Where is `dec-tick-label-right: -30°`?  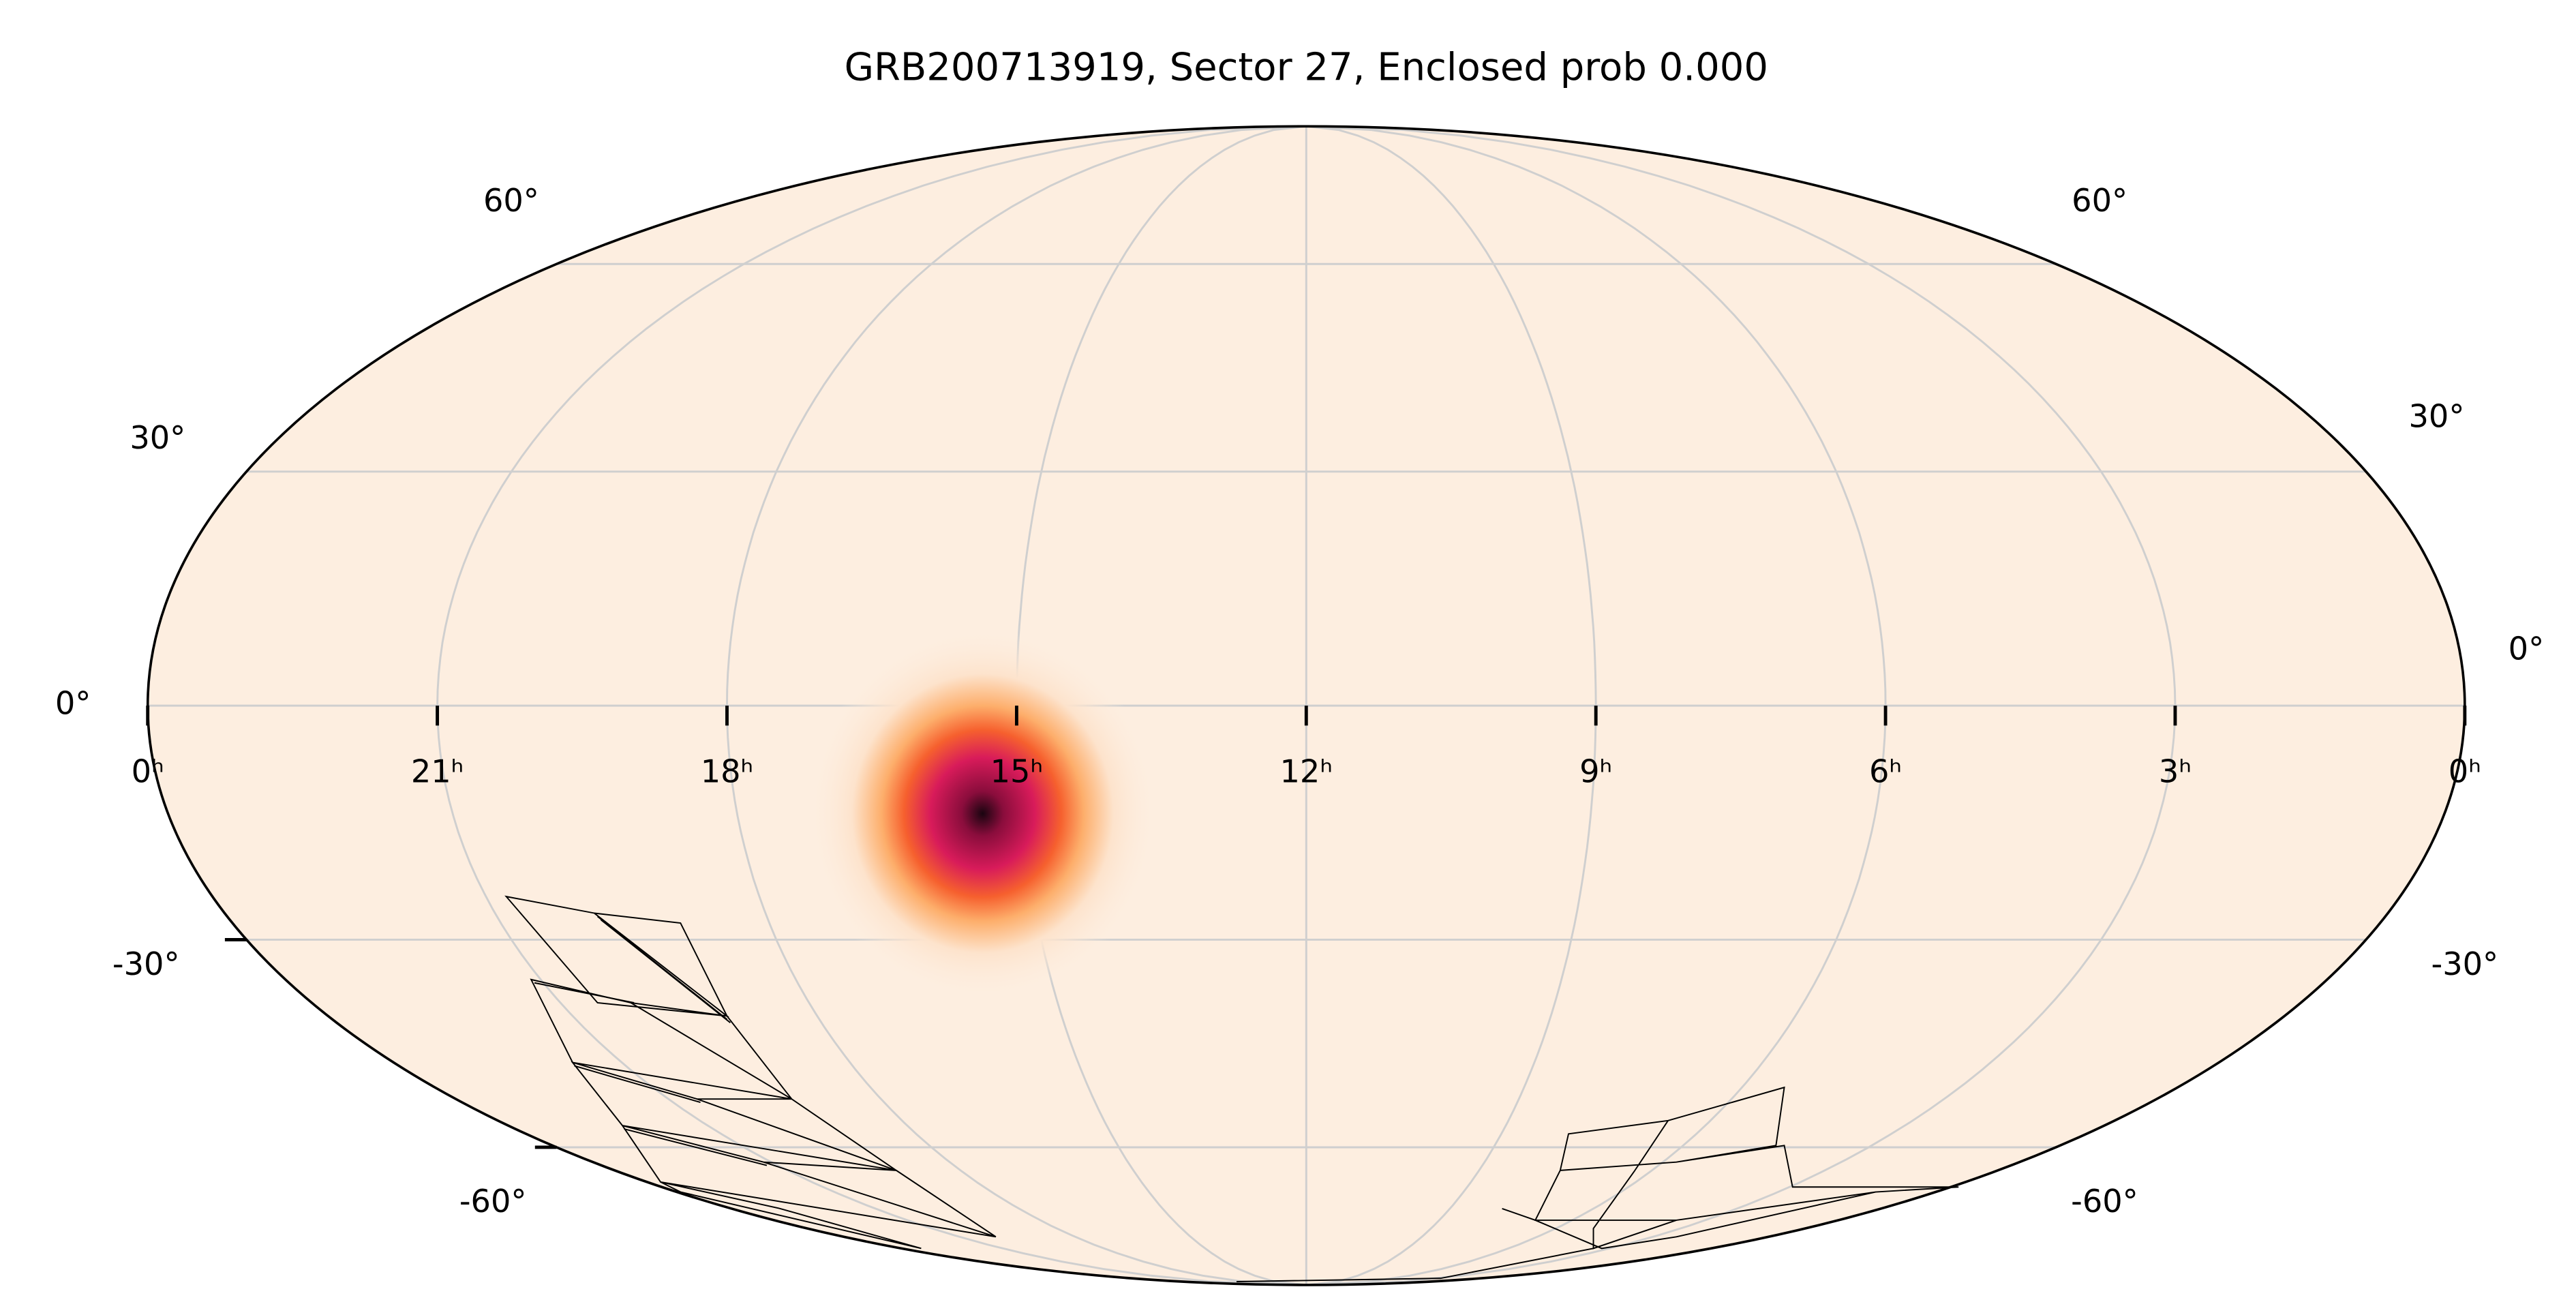 dec-tick-label-right: -30° is located at coordinates (2465, 964).